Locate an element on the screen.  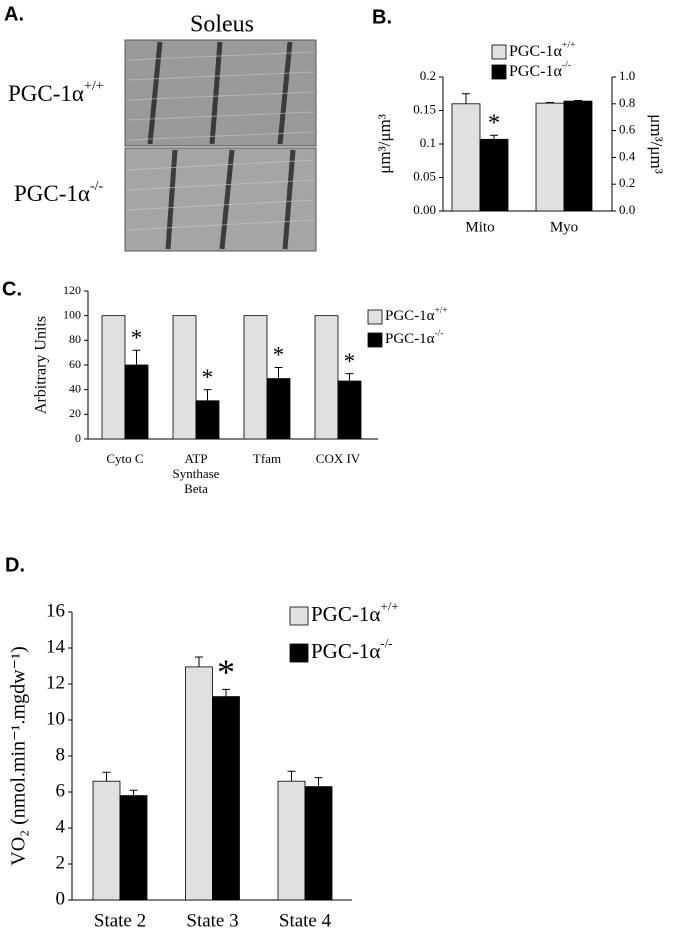
y-tick-label: 20 is located at coordinates (75, 413).